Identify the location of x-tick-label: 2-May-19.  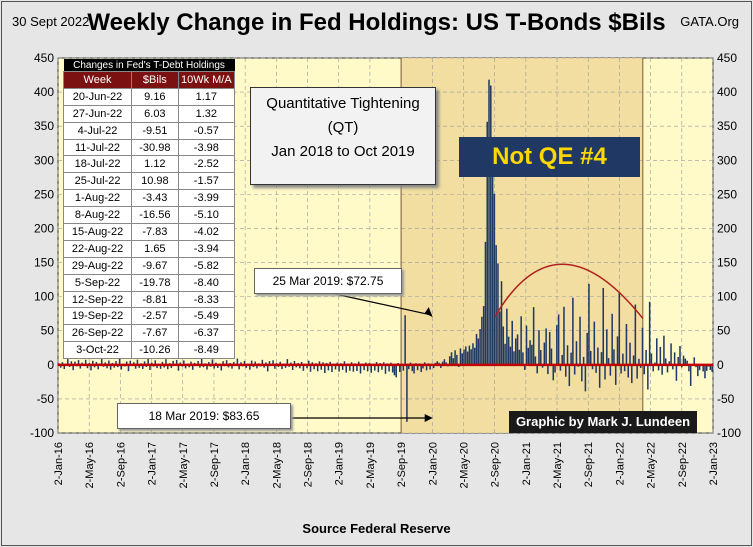
(371, 465).